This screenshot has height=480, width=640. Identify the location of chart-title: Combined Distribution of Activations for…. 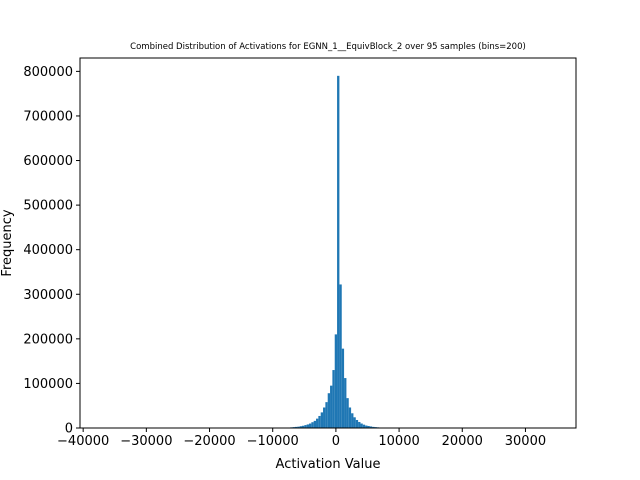
(328, 47).